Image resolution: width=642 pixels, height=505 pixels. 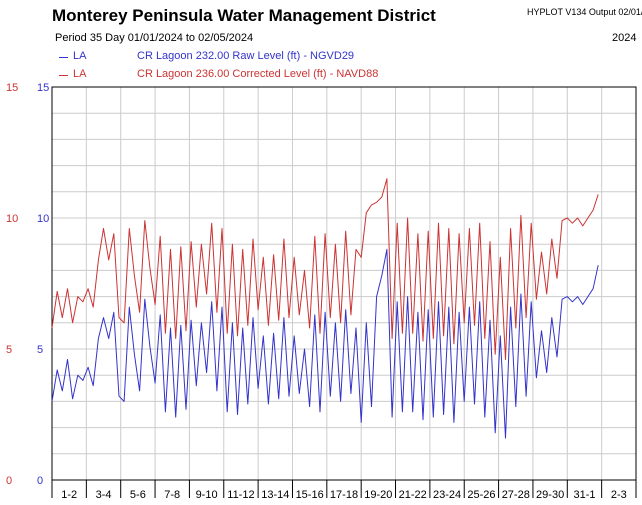 What do you see at coordinates (619, 495) in the screenshot?
I see `x-tick-label: 2-3` at bounding box center [619, 495].